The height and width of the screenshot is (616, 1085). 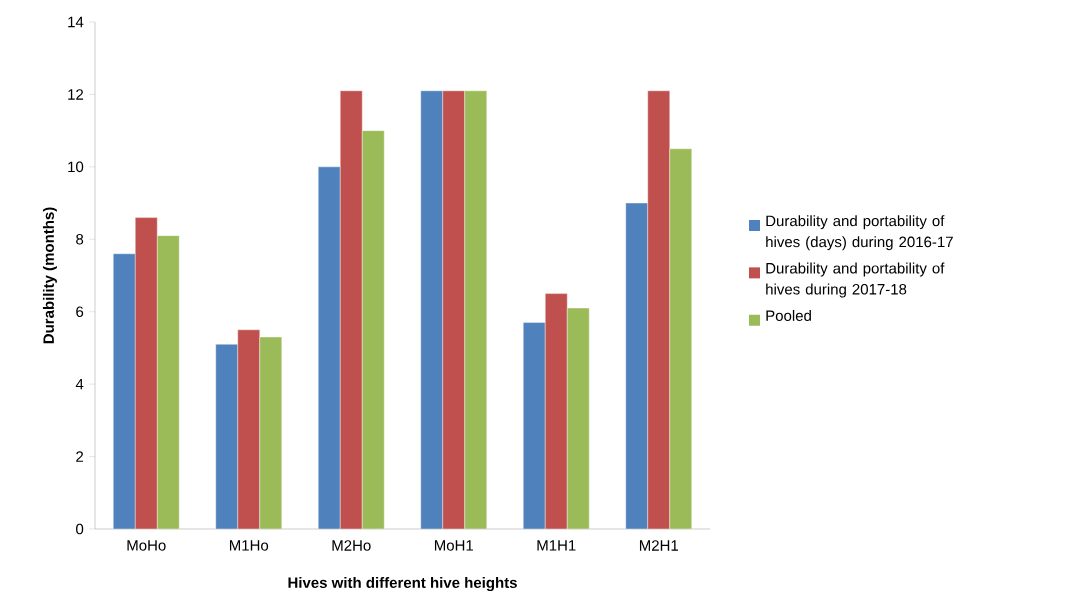 I want to click on y-tick-label: 0, so click(x=80, y=529).